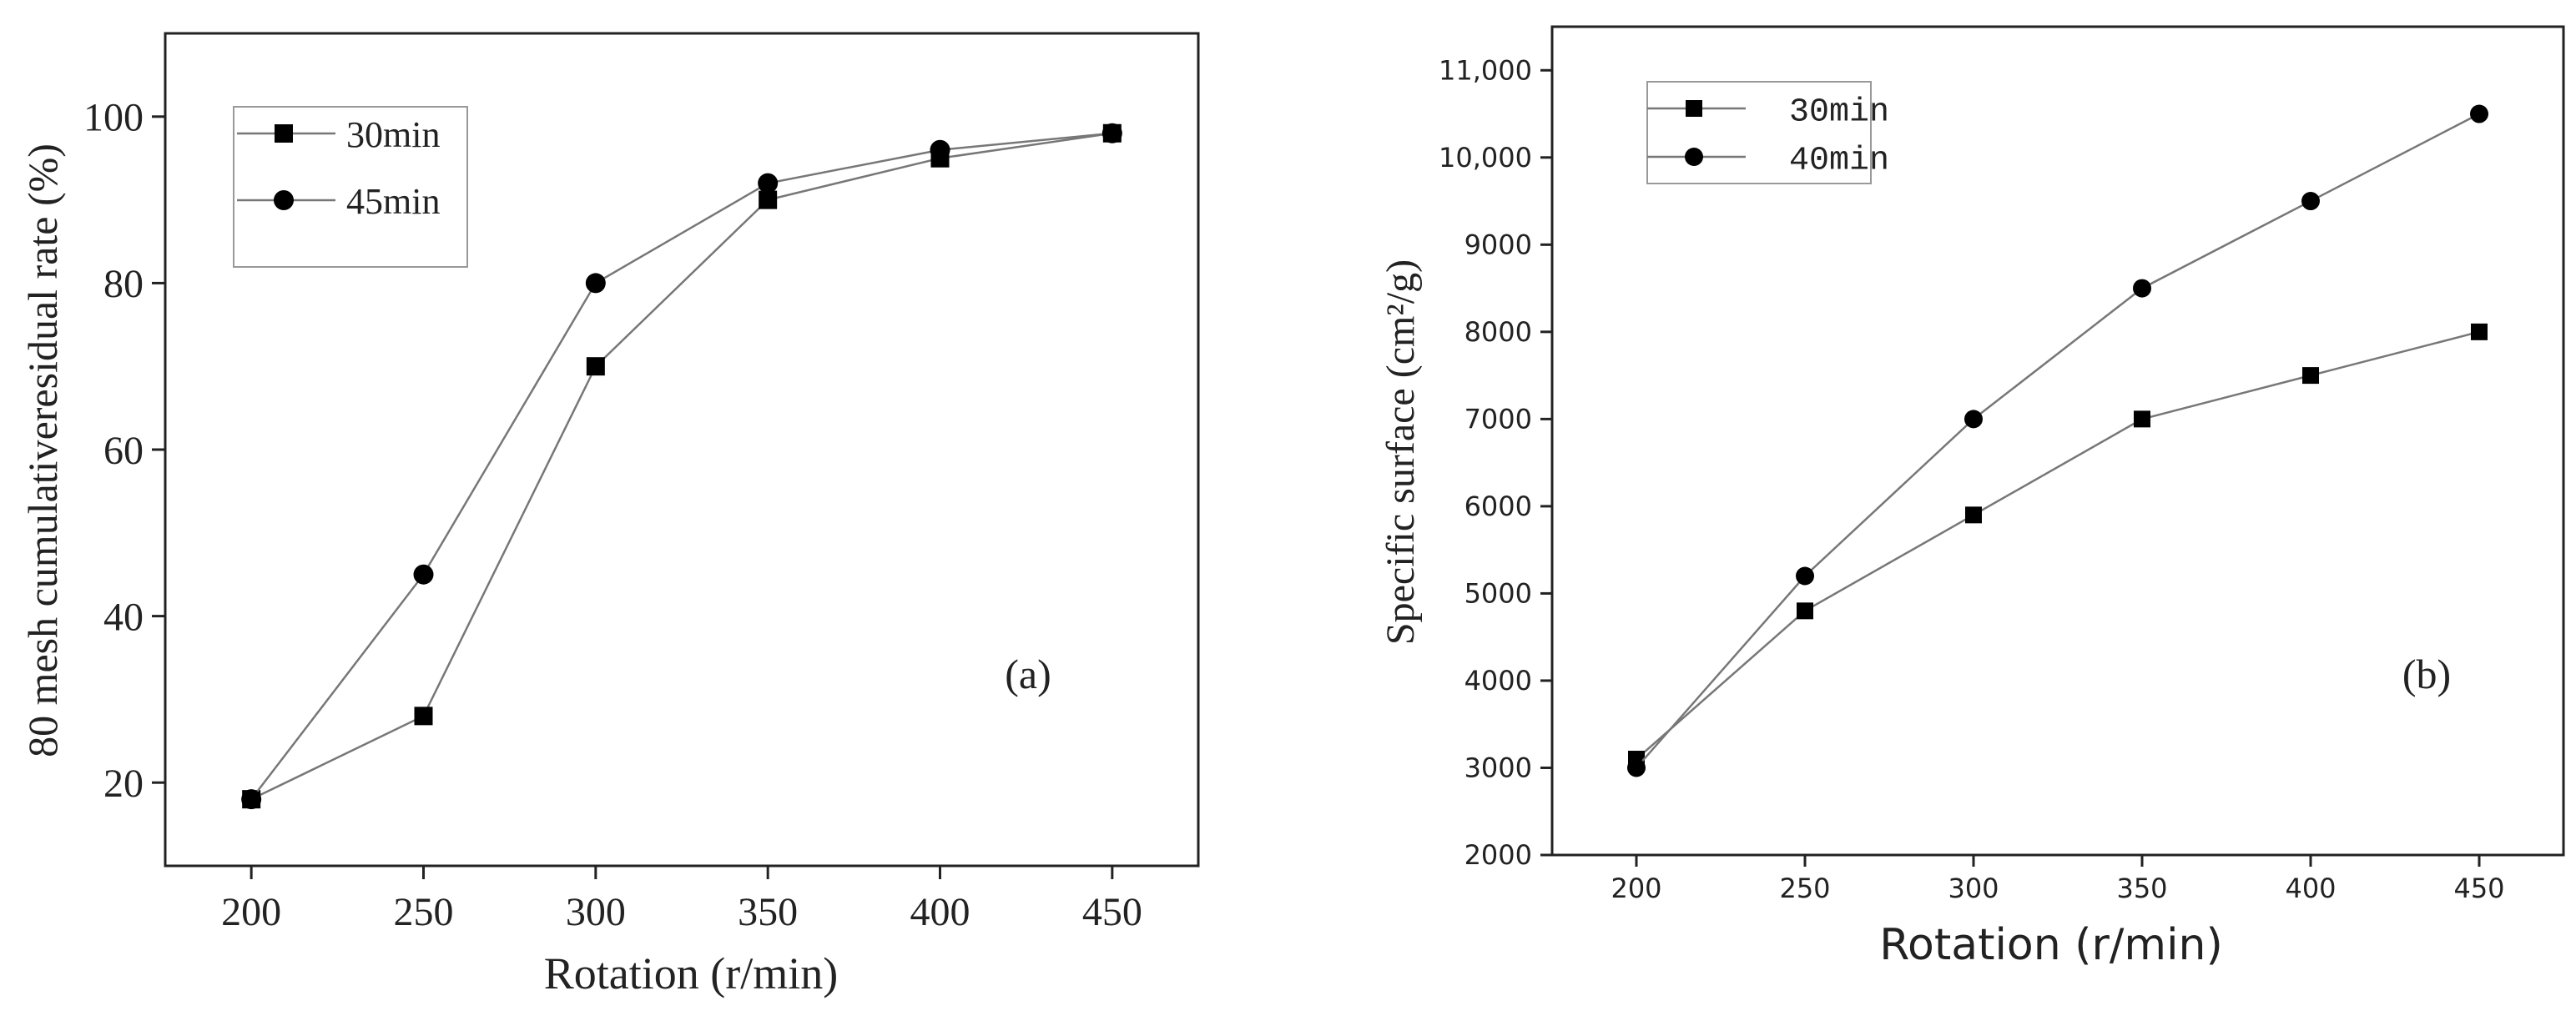  Describe the element at coordinates (1498, 594) in the screenshot. I see `y-tick-label: 5000` at that location.